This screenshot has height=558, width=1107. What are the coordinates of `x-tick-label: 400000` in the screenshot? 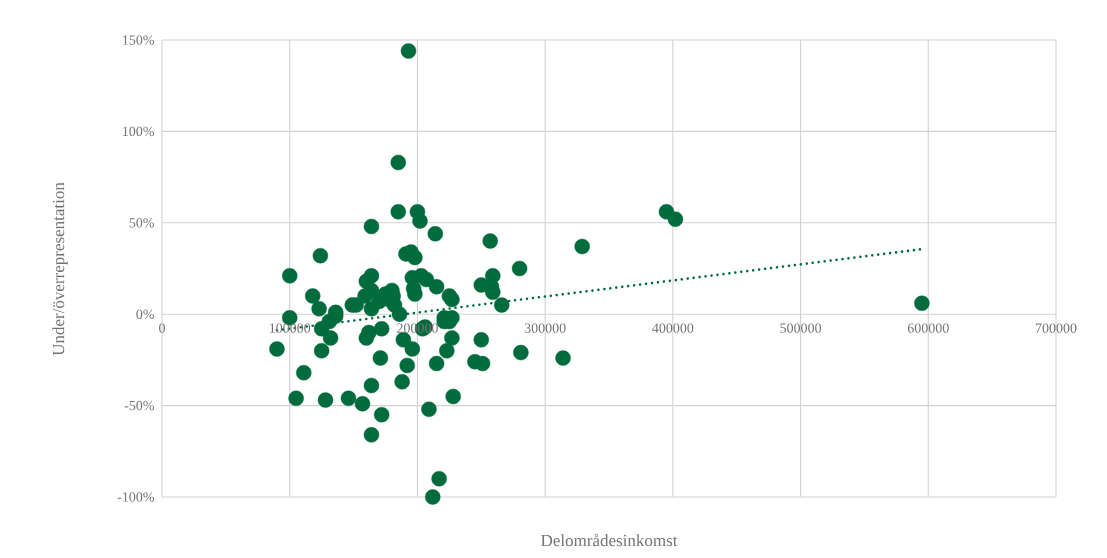 It's located at (673, 328).